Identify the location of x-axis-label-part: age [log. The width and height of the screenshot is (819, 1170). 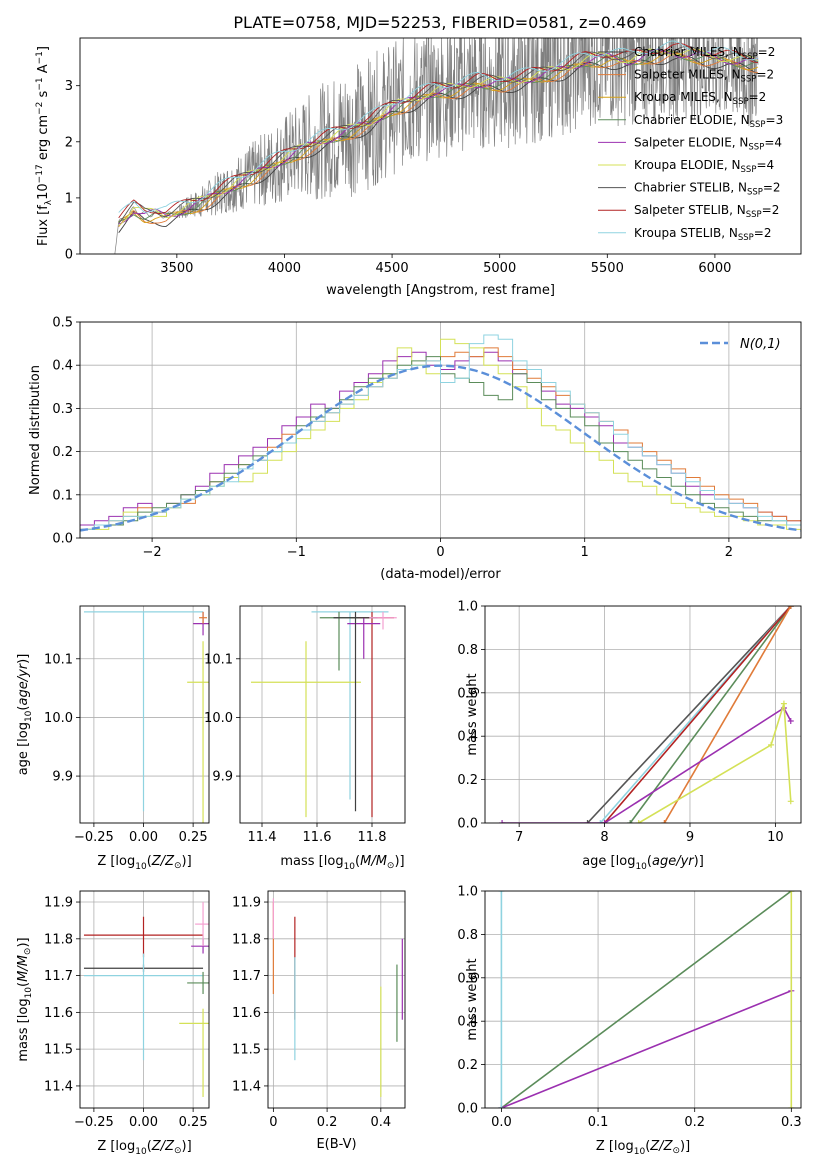
(608, 861).